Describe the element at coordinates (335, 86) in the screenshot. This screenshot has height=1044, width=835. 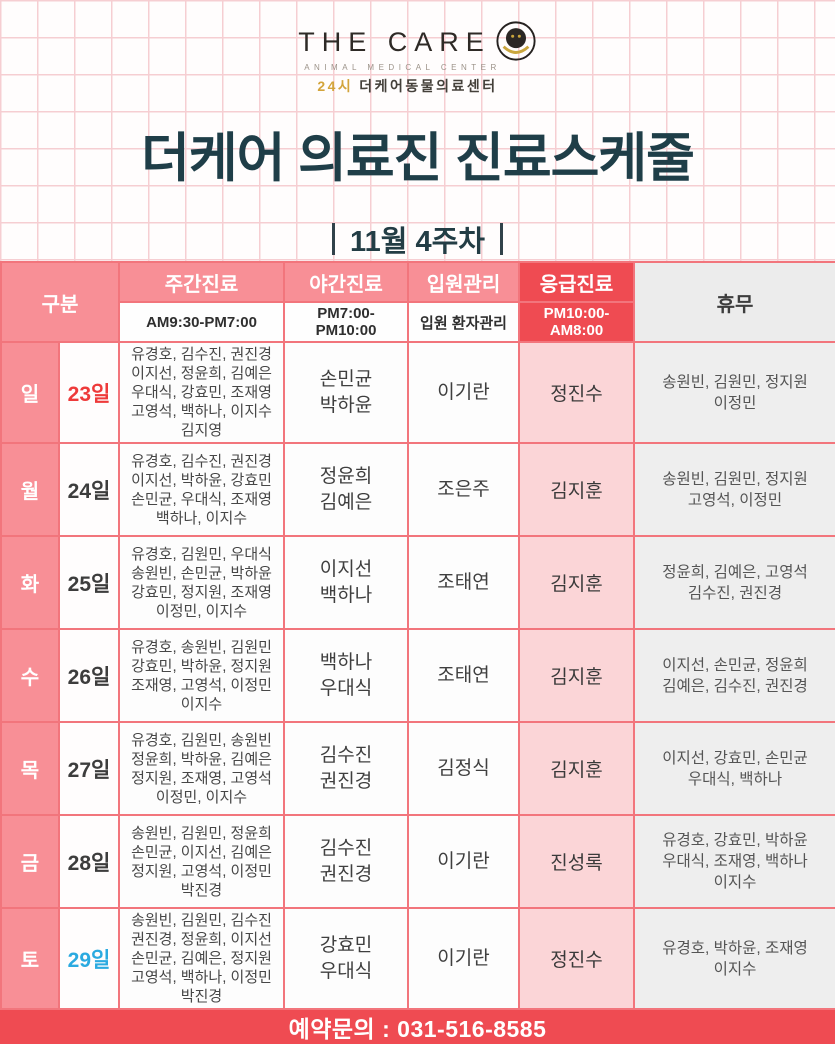
I see `logo-24h-label: 24시` at that location.